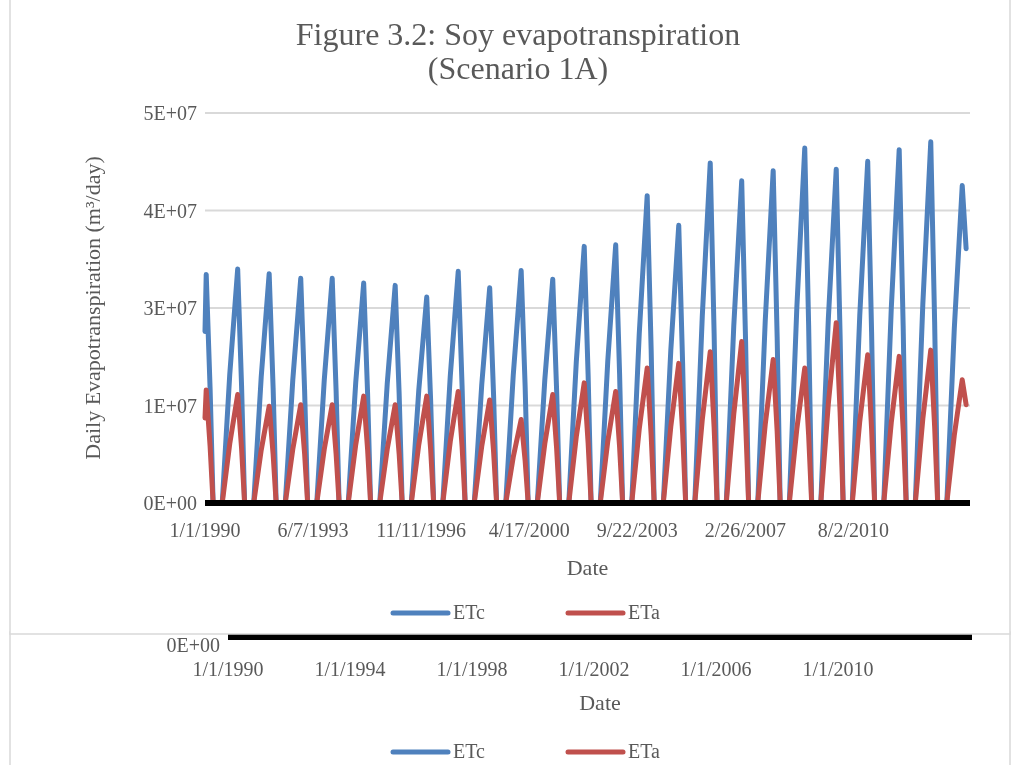  Describe the element at coordinates (745, 530) in the screenshot. I see `x-tick-label: 2/26/2007` at that location.